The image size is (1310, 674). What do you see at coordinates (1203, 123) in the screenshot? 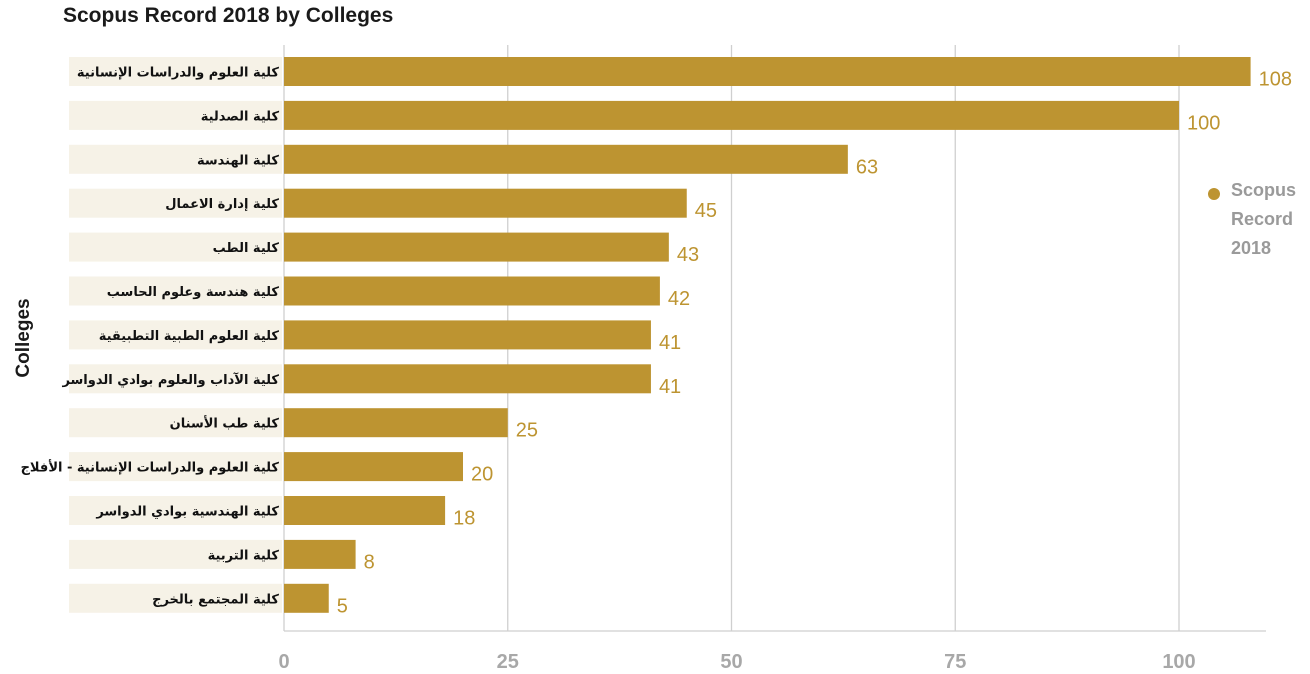
I see `value-label: 100` at bounding box center [1203, 123].